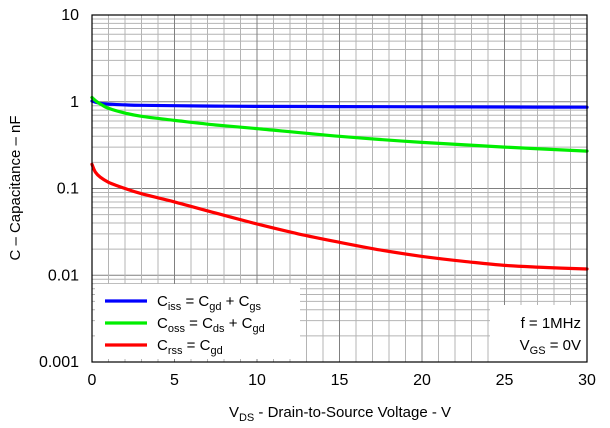 The width and height of the screenshot is (610, 428). Describe the element at coordinates (209, 303) in the screenshot. I see `legend-label-ciss: Ciss = Cgd + Cgs` at that location.